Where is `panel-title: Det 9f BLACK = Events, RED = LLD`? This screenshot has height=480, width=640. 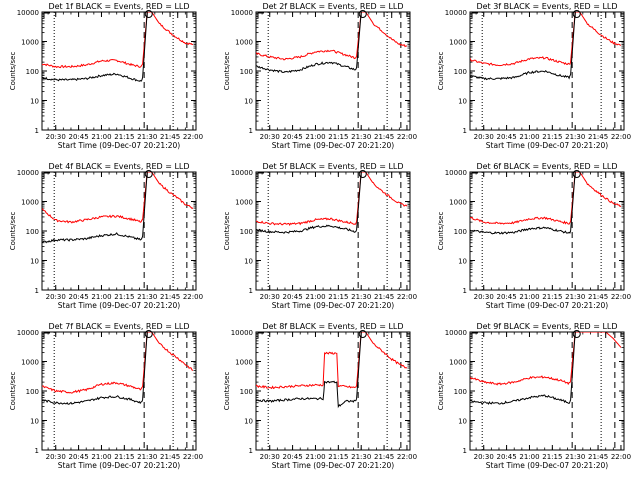 panel-title: Det 9f BLACK = Events, RED = LLD is located at coordinates (546, 326).